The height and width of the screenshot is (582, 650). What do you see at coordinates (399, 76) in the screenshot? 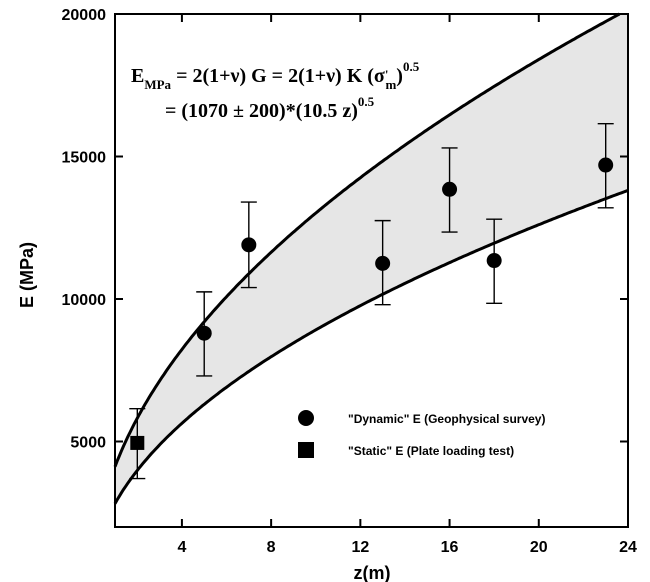
I see `equation-close: )` at bounding box center [399, 76].